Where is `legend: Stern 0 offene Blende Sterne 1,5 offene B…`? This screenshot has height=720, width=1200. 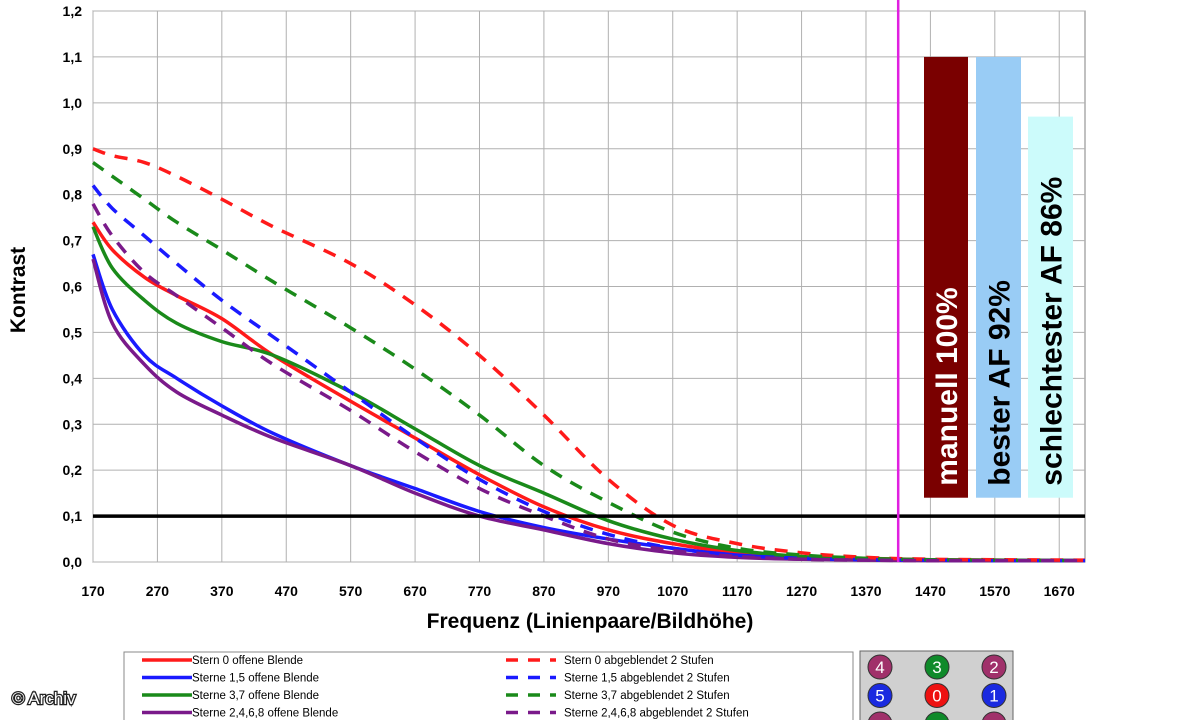
legend: Stern 0 offene Blende Sterne 1,5 offene B… is located at coordinates (488, 685).